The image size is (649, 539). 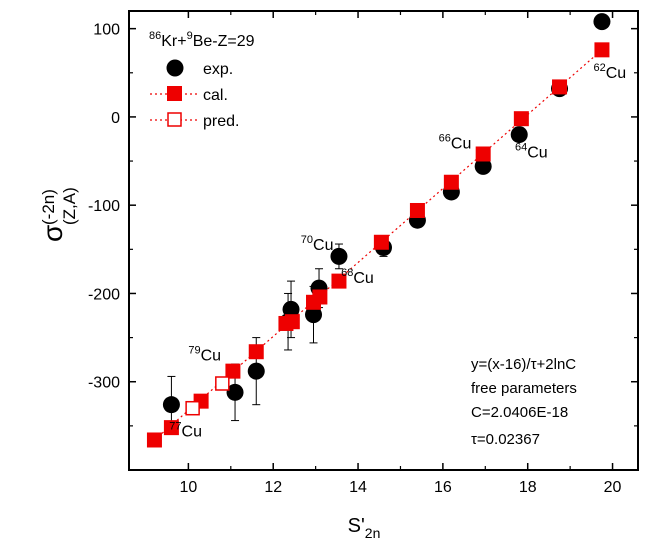 I want to click on annotation-cu-77: 77Cu, so click(x=185, y=430).